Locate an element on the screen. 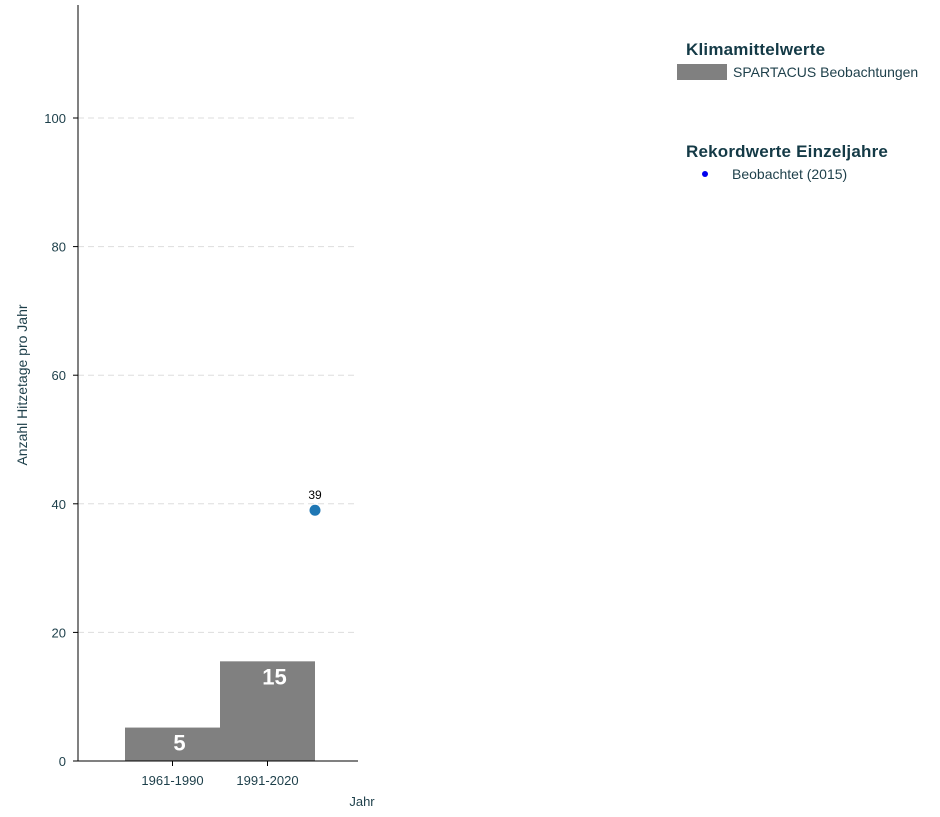 This screenshot has height=817, width=940. y-tick-label: 100 is located at coordinates (55, 118).